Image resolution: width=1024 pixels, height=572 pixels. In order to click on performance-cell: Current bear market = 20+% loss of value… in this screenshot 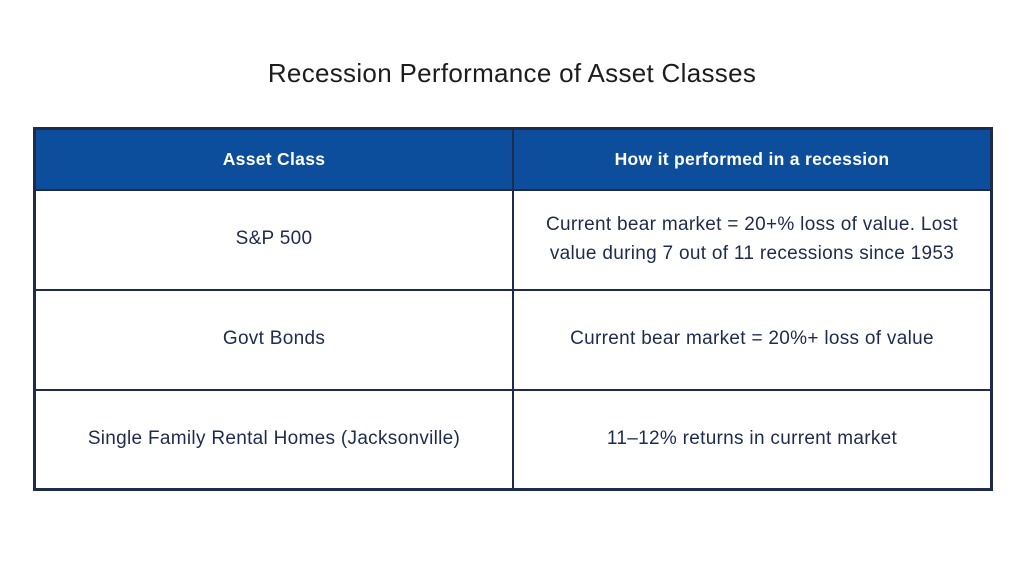, I will do `click(752, 239)`.